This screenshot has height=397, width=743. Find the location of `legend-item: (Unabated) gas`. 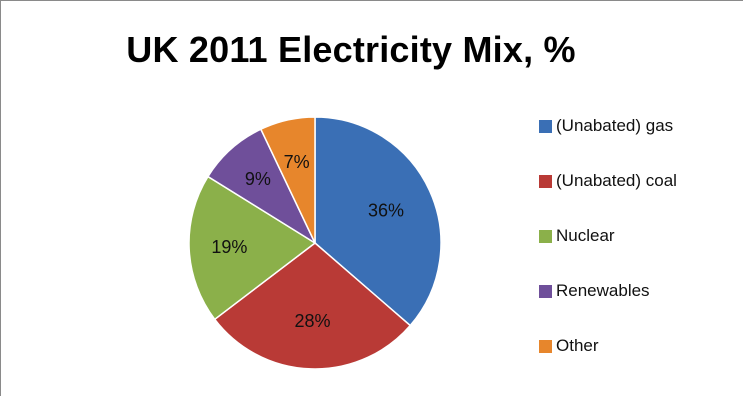

legend-item: (Unabated) gas is located at coordinates (608, 126).